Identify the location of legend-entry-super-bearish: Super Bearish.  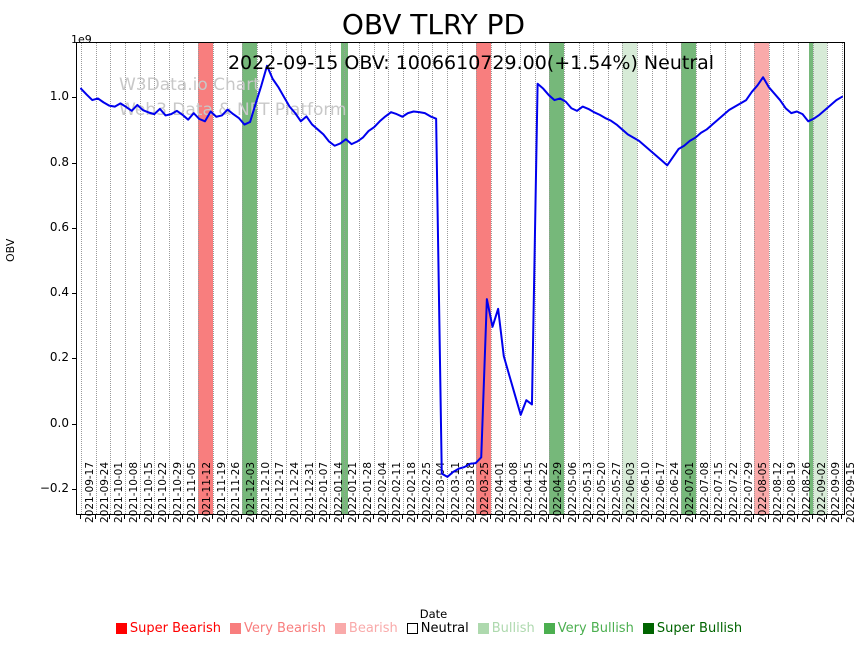
(168, 628).